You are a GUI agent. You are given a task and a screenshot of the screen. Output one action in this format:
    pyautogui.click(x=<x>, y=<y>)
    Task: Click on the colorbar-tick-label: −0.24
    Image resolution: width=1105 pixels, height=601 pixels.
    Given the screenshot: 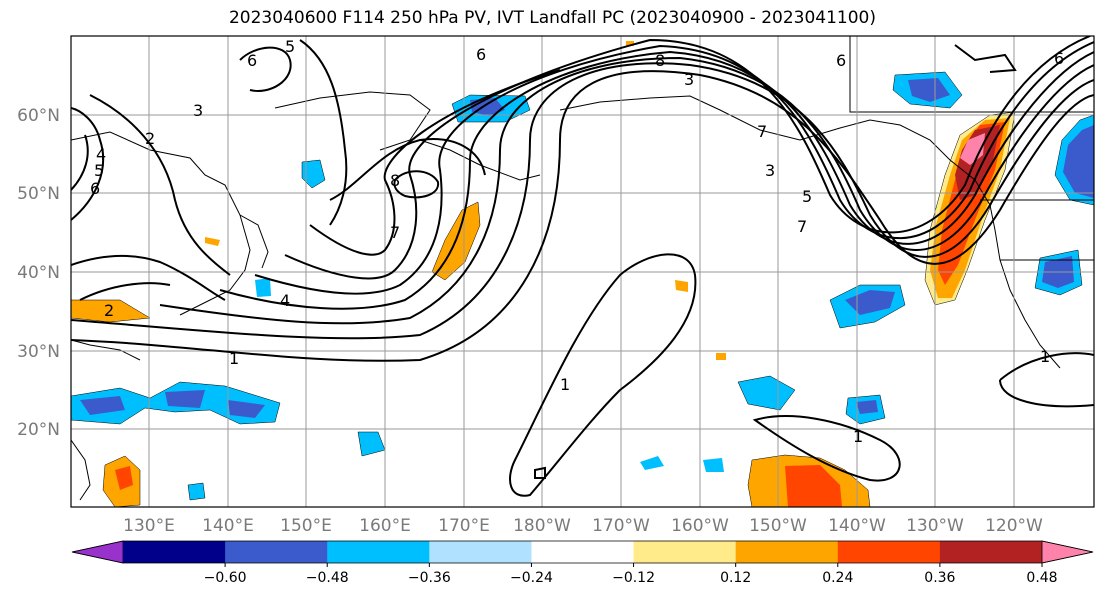 What is the action you would take?
    pyautogui.click(x=531, y=578)
    